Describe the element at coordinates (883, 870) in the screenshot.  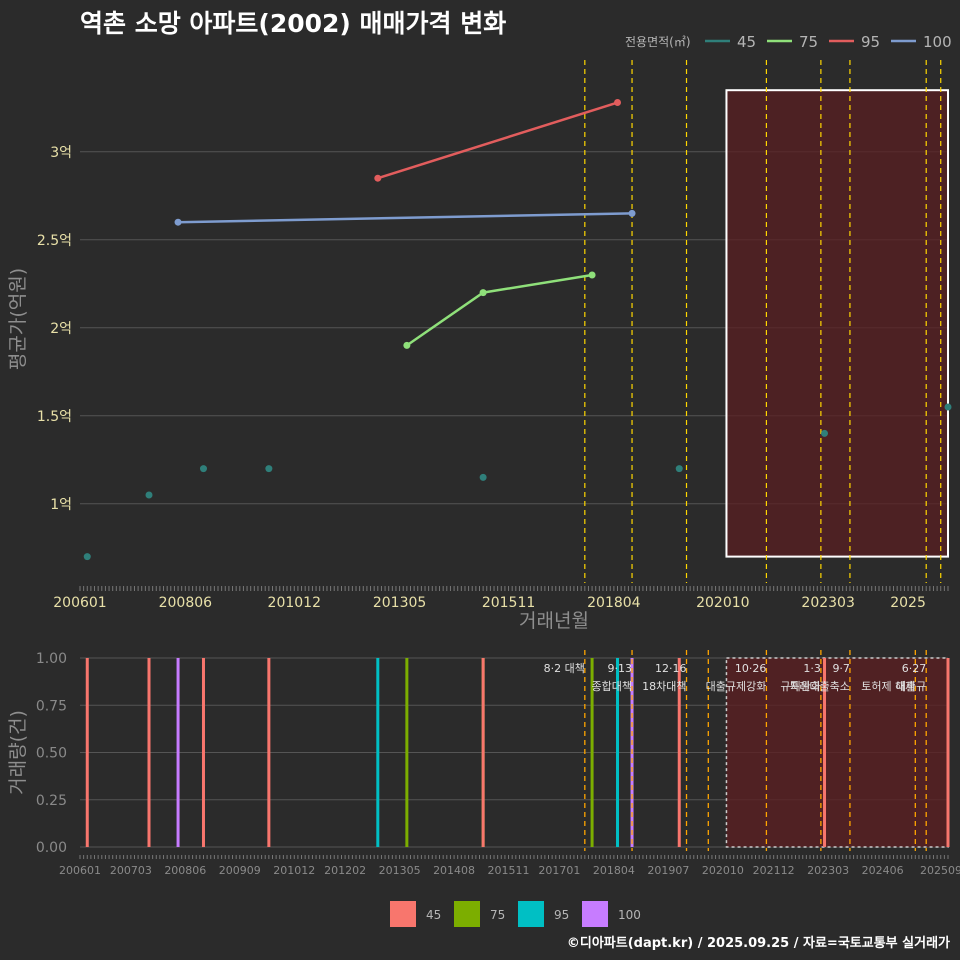
I see `x-tick-label: 202406` at that location.